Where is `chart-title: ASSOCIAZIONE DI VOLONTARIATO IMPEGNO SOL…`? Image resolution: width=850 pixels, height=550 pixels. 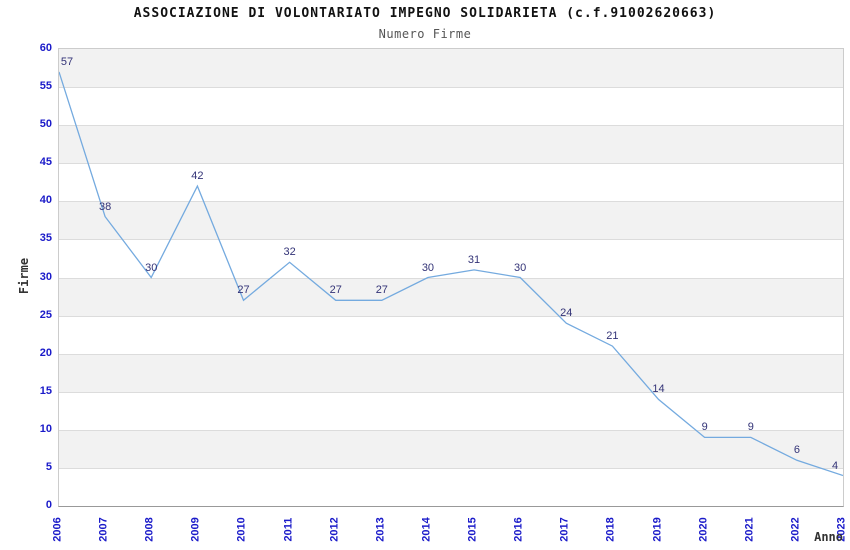
chart-title: ASSOCIAZIONE DI VOLONTARIATO IMPEGNO SOL… is located at coordinates (425, 13).